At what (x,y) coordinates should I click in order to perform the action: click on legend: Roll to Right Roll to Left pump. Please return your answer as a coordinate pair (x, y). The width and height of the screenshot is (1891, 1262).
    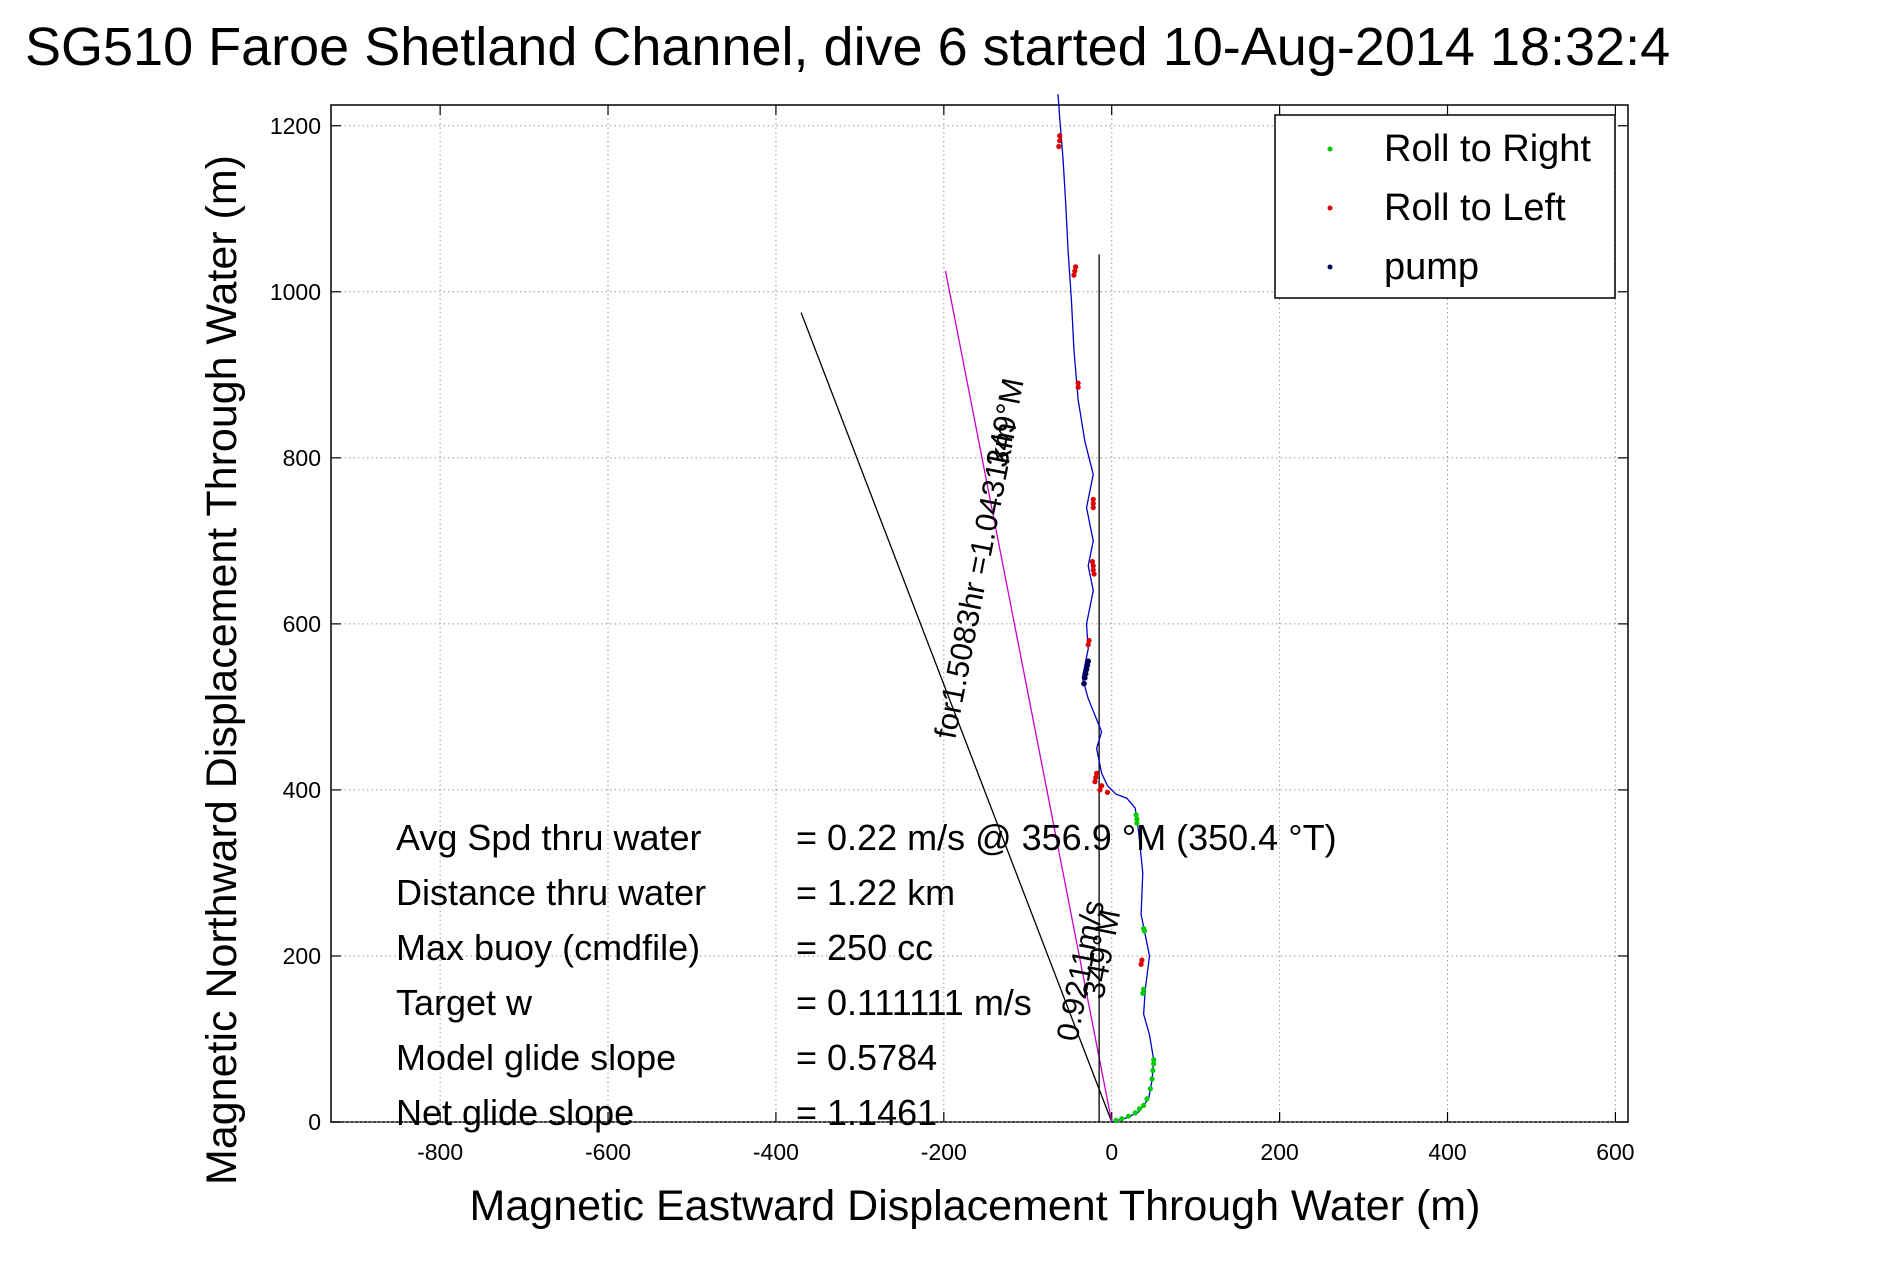
    Looking at the image, I should click on (1445, 206).